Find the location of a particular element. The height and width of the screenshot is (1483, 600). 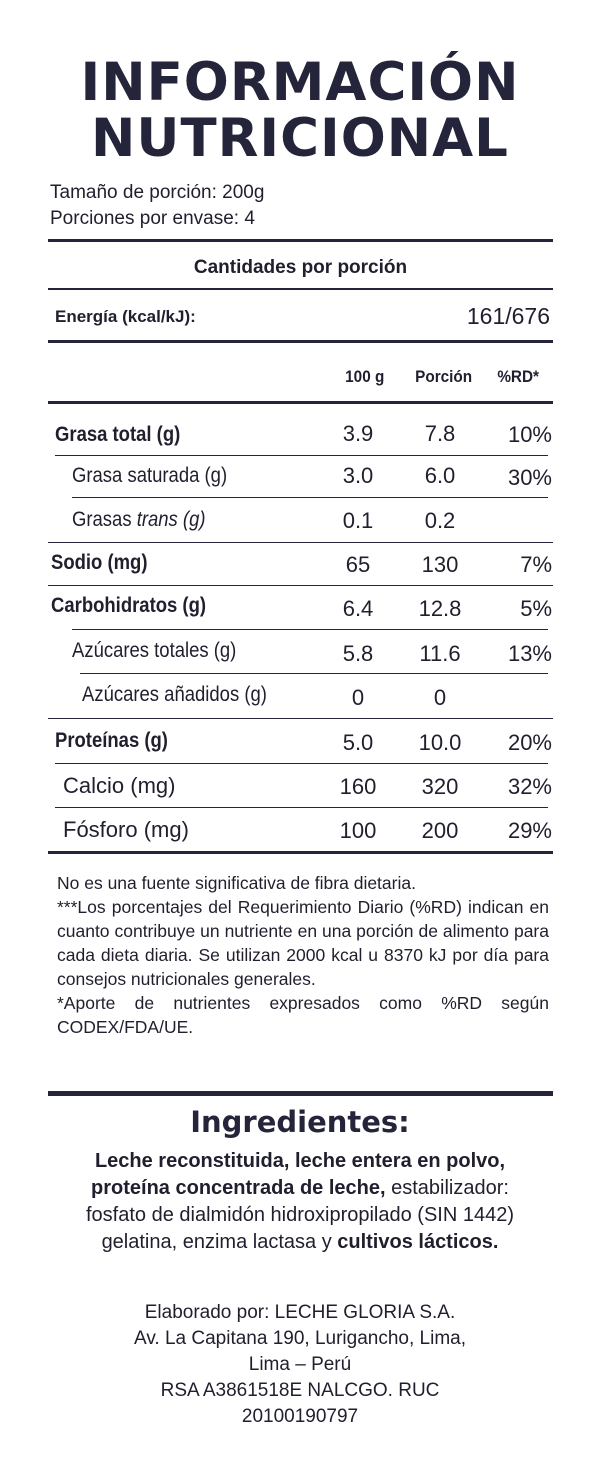

divider-after-header is located at coordinates (300, 289).